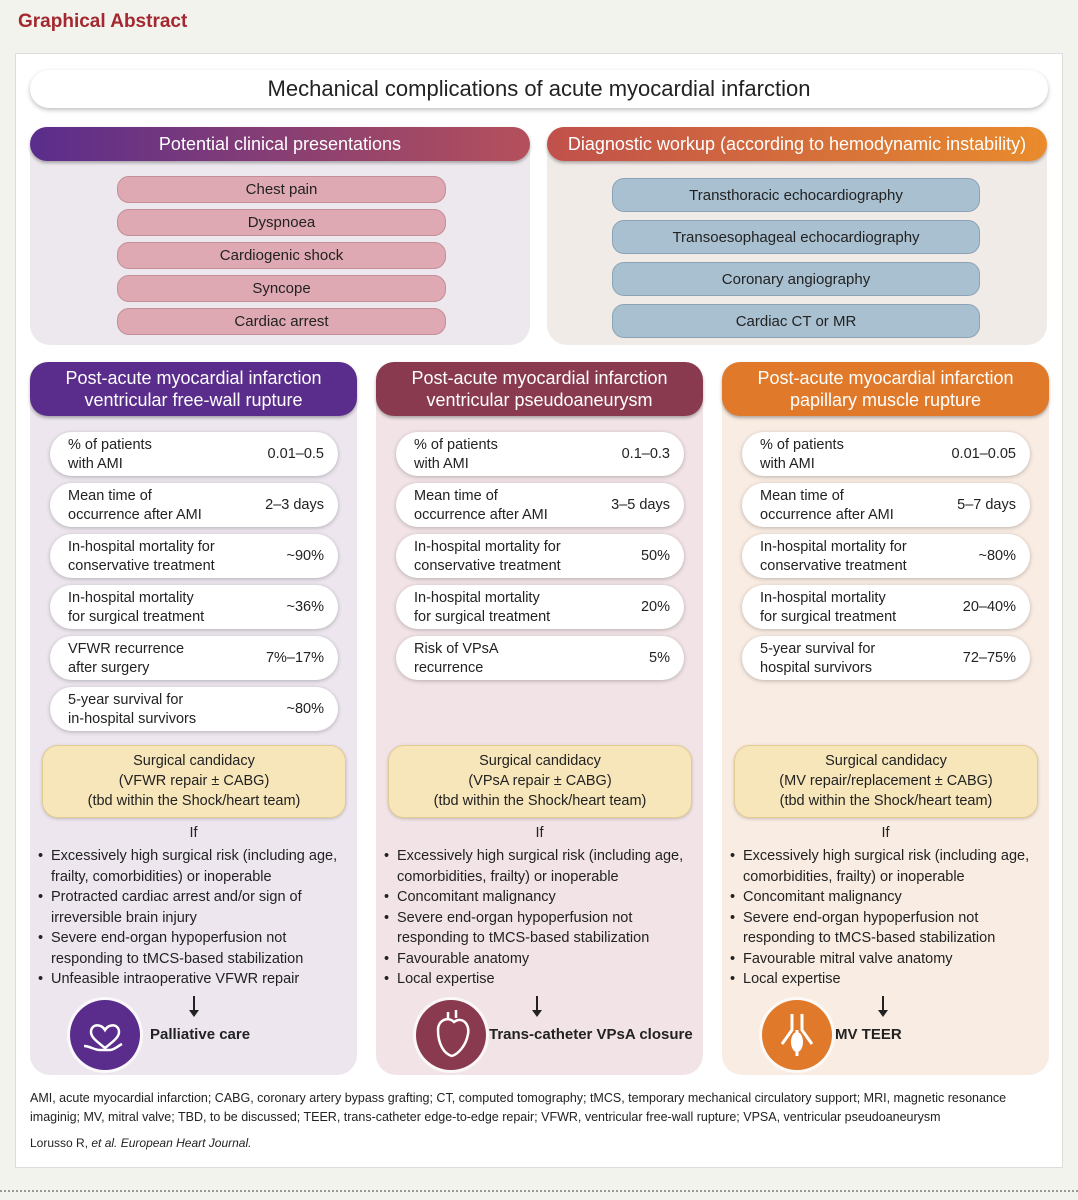 Image resolution: width=1078 pixels, height=1200 pixels. I want to click on stat-row: Mean time of occurrence after AMI 5–7 days, so click(886, 505).